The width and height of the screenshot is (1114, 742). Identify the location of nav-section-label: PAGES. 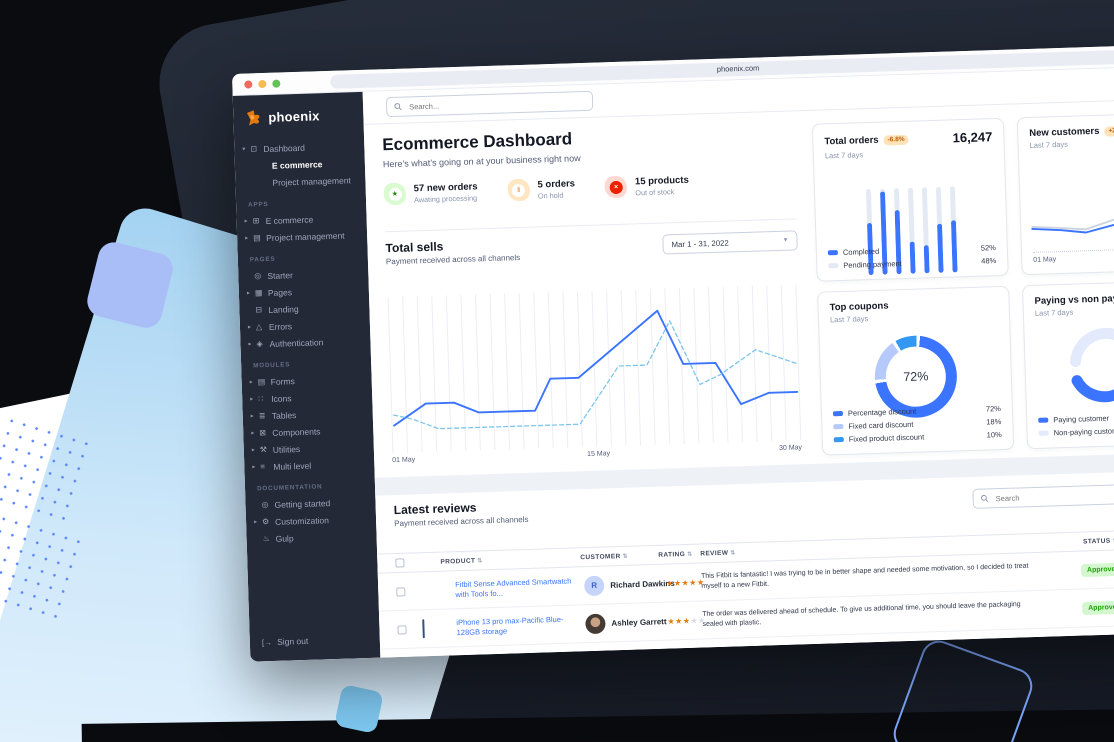
(262, 259).